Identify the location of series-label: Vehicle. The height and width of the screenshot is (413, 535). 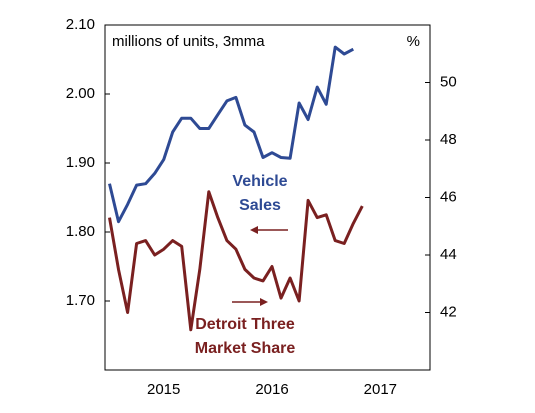
(259, 181).